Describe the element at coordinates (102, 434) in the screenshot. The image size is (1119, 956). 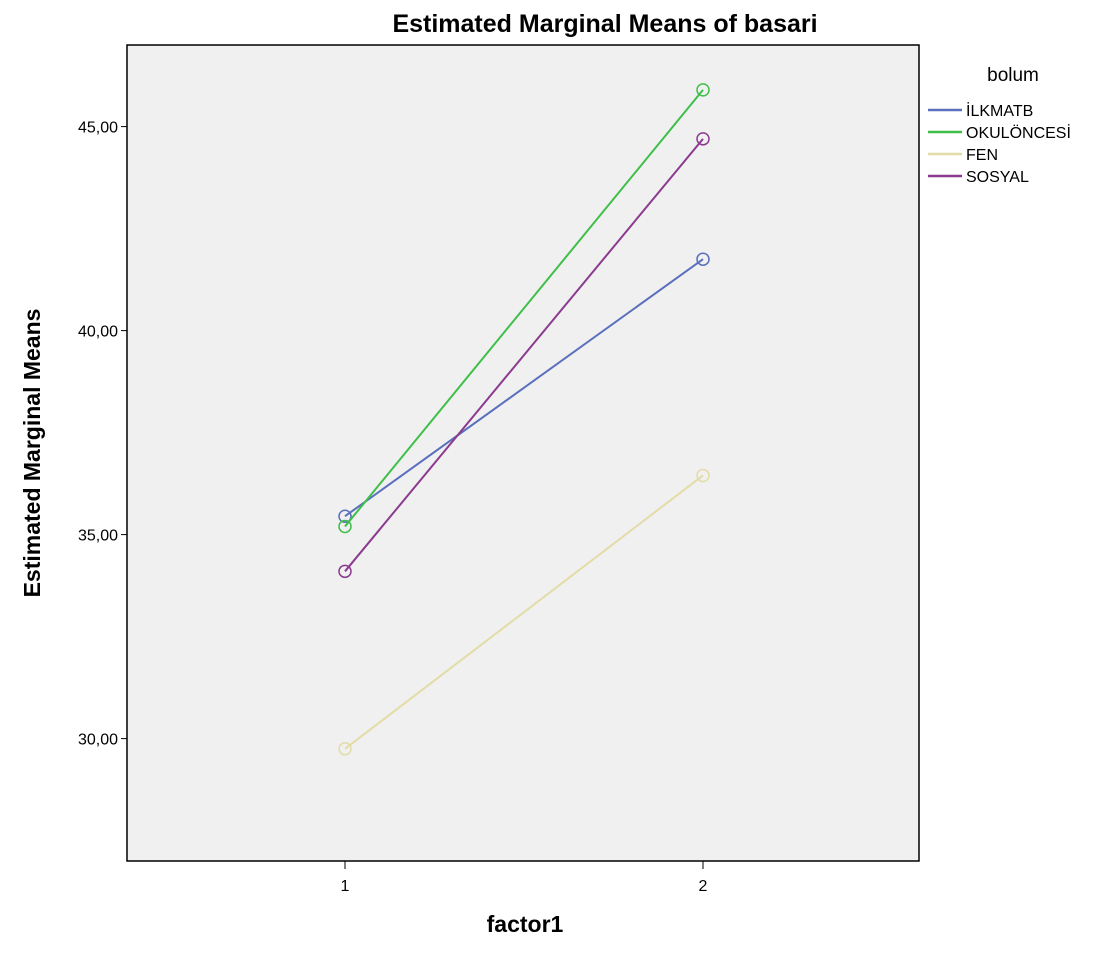
I see `y-axis: 30,00 35,00 40,00 45,00` at that location.